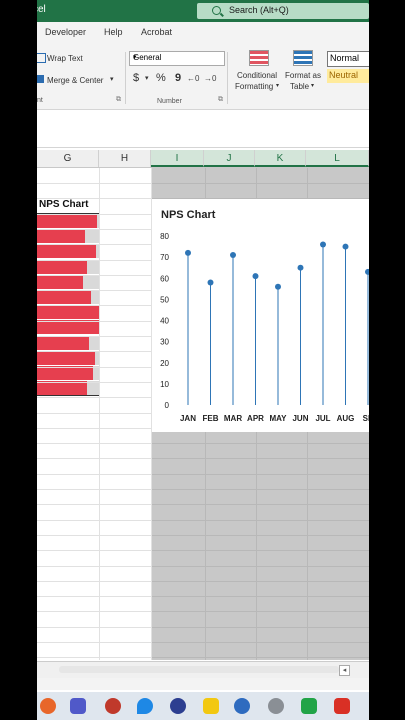 This screenshot has height=720, width=405. Describe the element at coordinates (229, 158) in the screenshot. I see `column-header-j: J` at that location.